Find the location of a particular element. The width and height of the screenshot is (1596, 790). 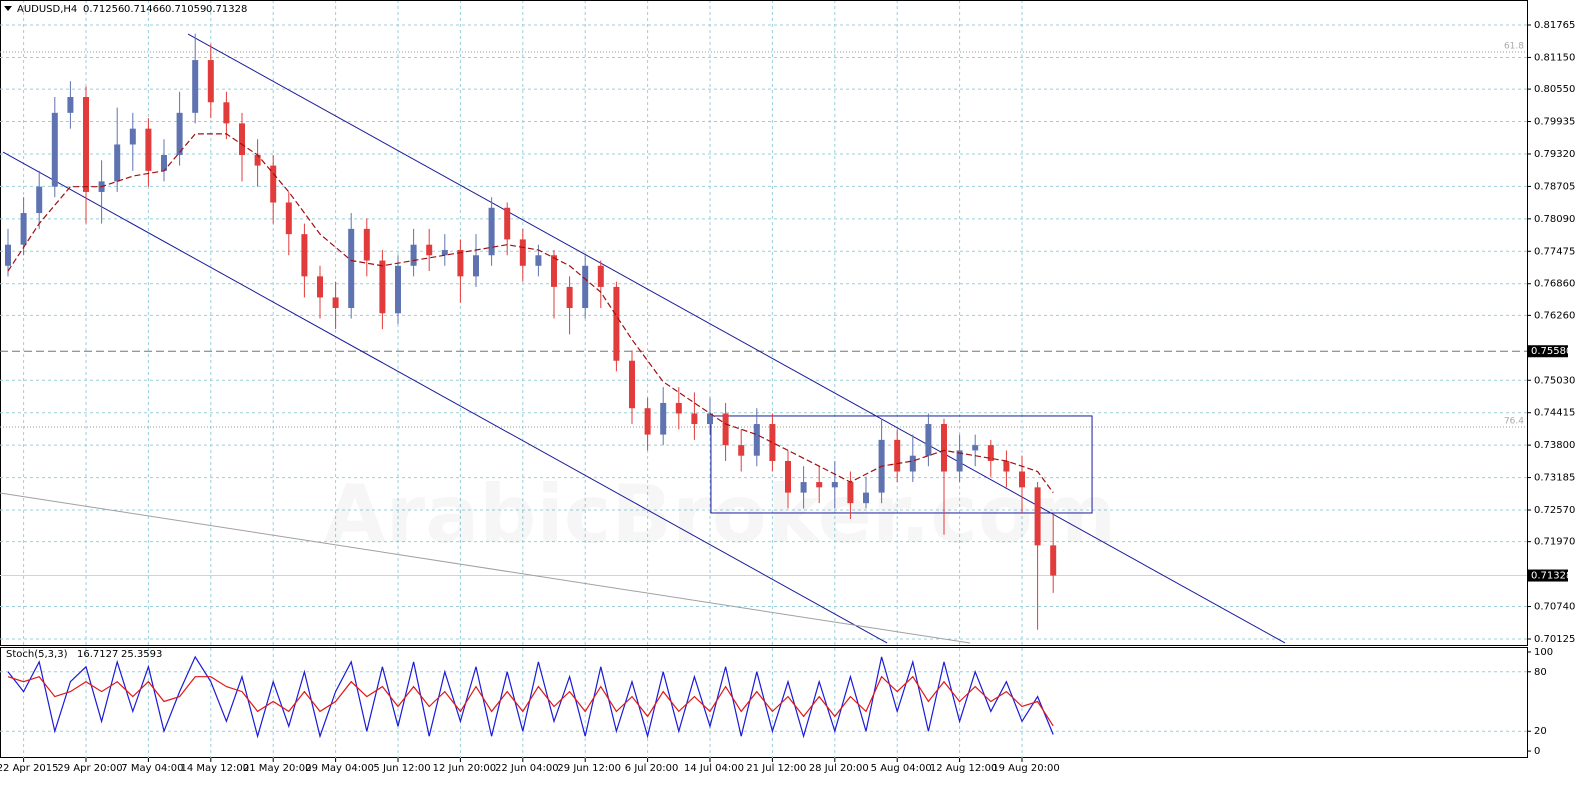

y-tick-label: 0.71970 is located at coordinates (1554, 542).